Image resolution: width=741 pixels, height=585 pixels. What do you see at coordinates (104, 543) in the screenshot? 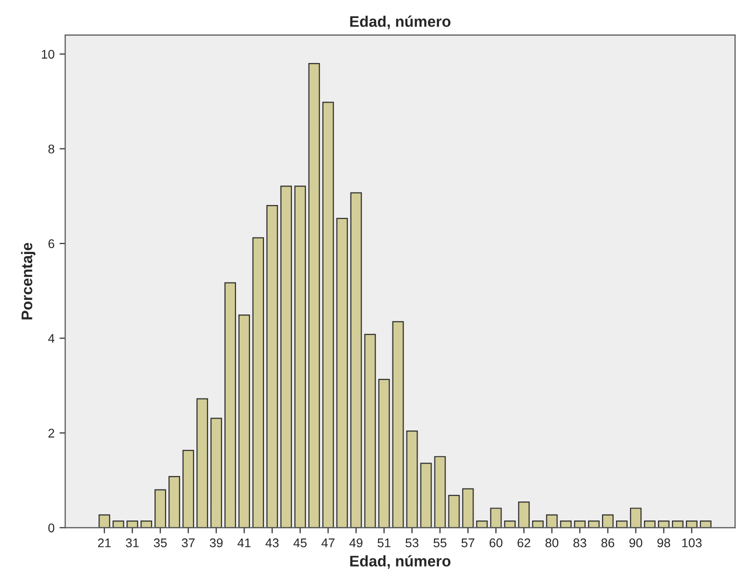
I see `x-tick-label: 21` at bounding box center [104, 543].